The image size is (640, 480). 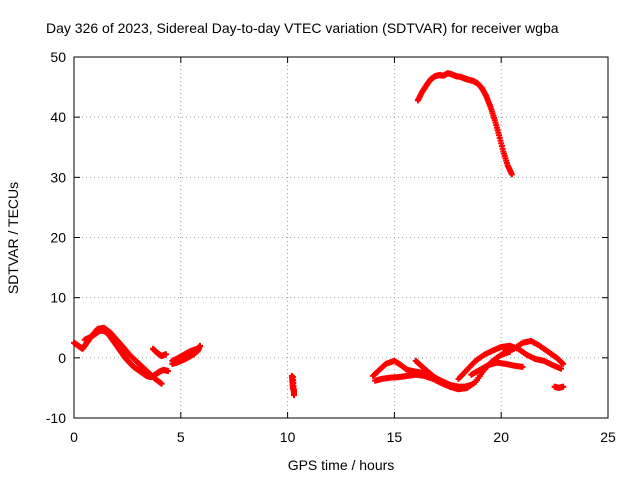 I want to click on x-tick-label: 20, so click(x=501, y=437).